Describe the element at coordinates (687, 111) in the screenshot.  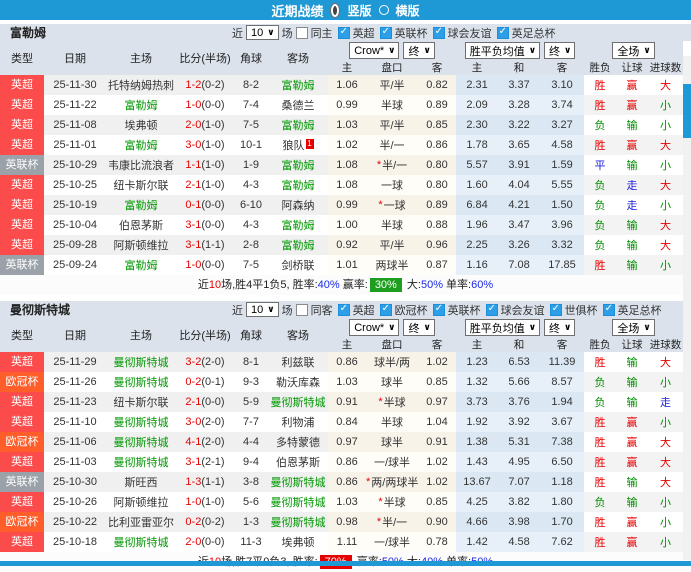
I see `scrollbar-thumb` at that location.